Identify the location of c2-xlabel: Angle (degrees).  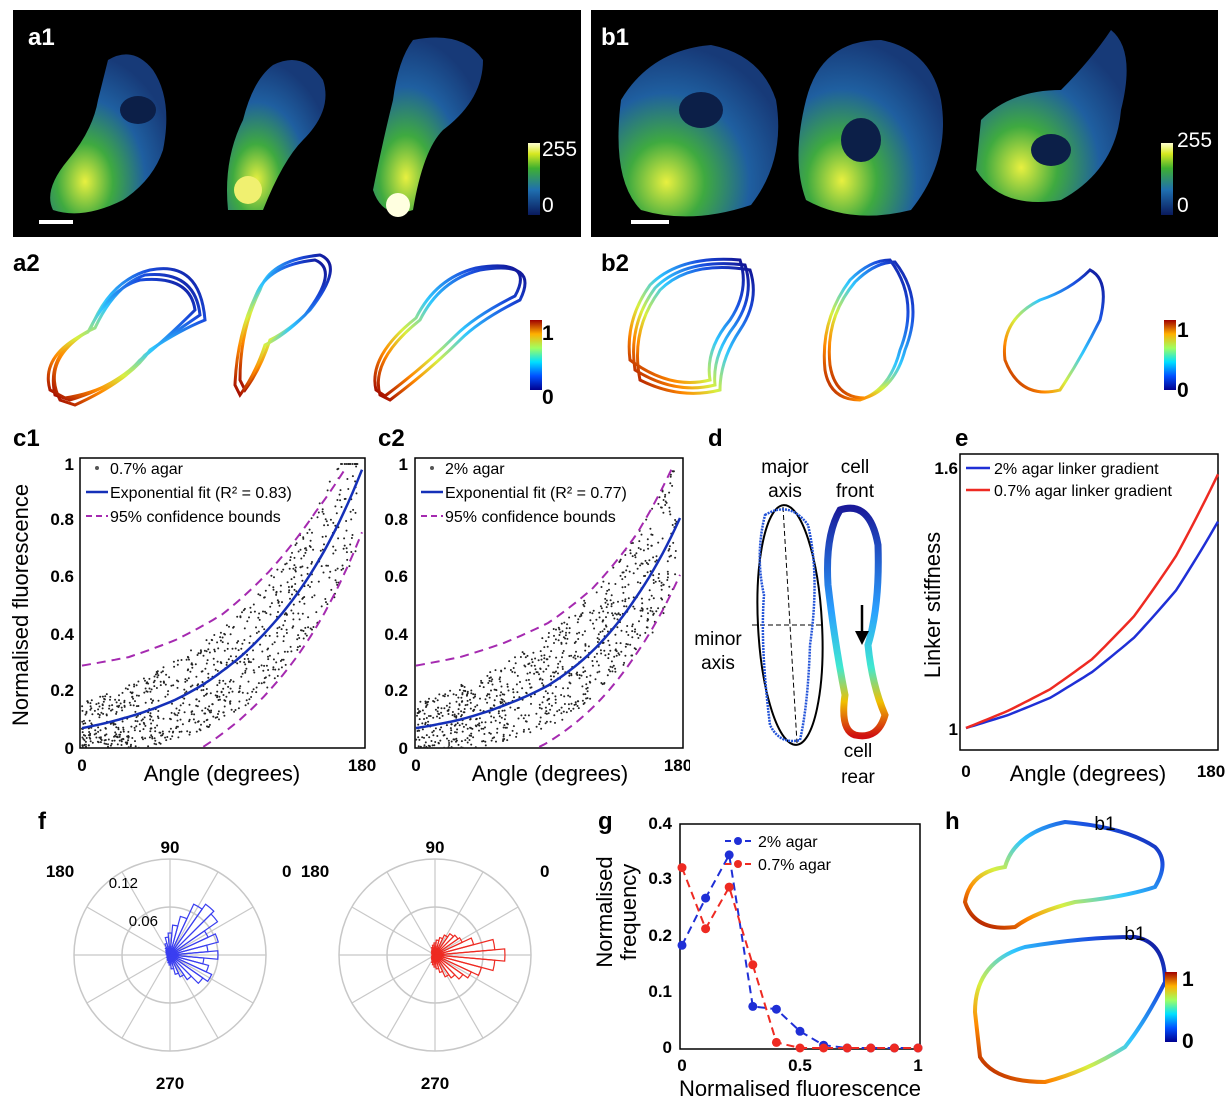
(550, 773).